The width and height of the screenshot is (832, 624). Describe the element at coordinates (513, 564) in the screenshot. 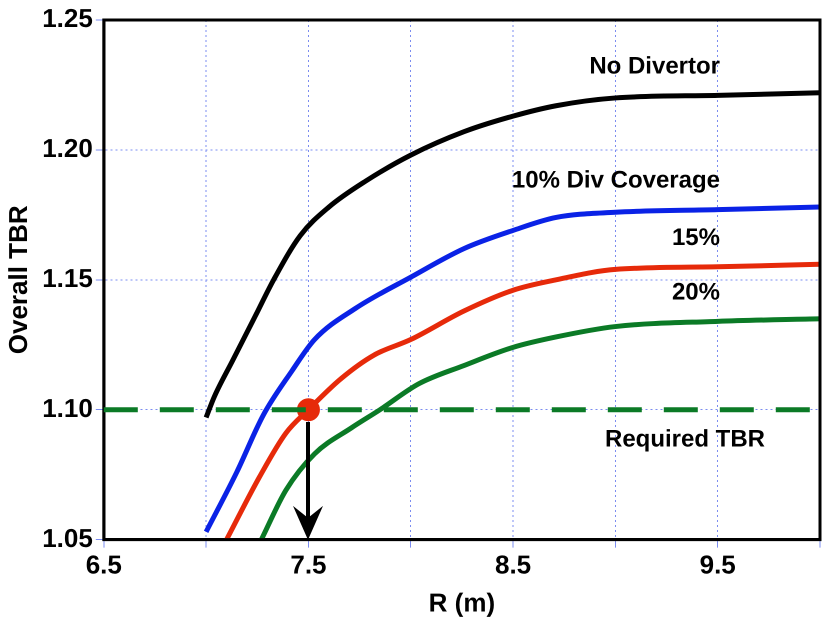

I see `x-tick-label: 8.5` at that location.